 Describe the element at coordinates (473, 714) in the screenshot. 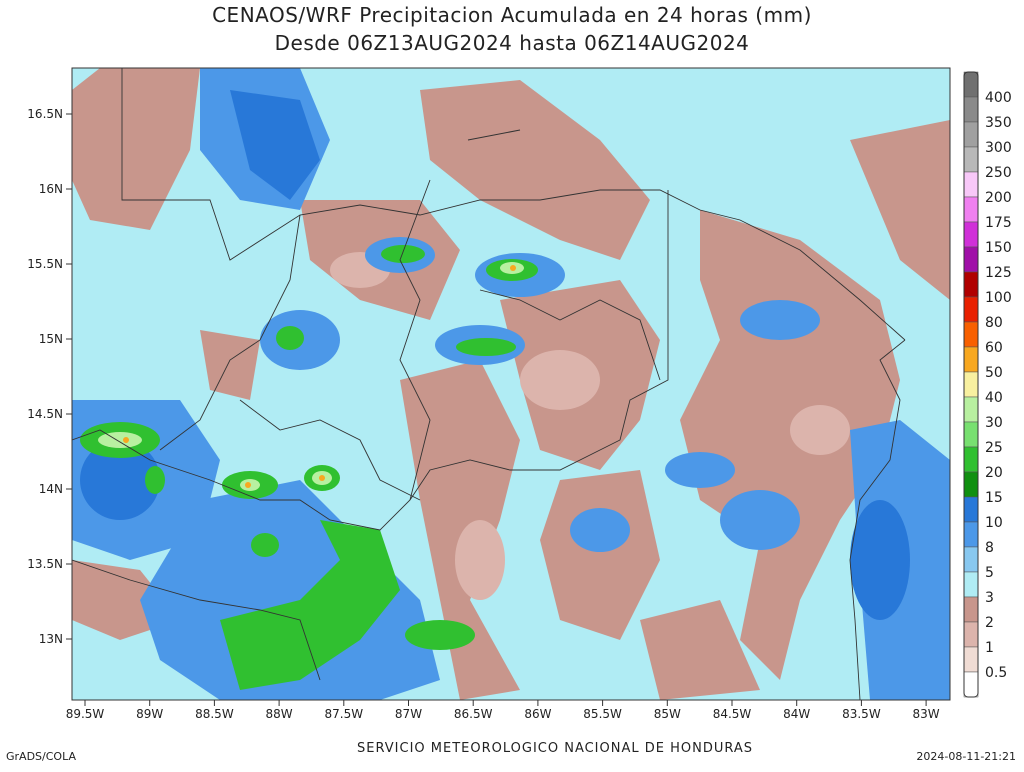

I see `lon-label: 86.5W` at that location.